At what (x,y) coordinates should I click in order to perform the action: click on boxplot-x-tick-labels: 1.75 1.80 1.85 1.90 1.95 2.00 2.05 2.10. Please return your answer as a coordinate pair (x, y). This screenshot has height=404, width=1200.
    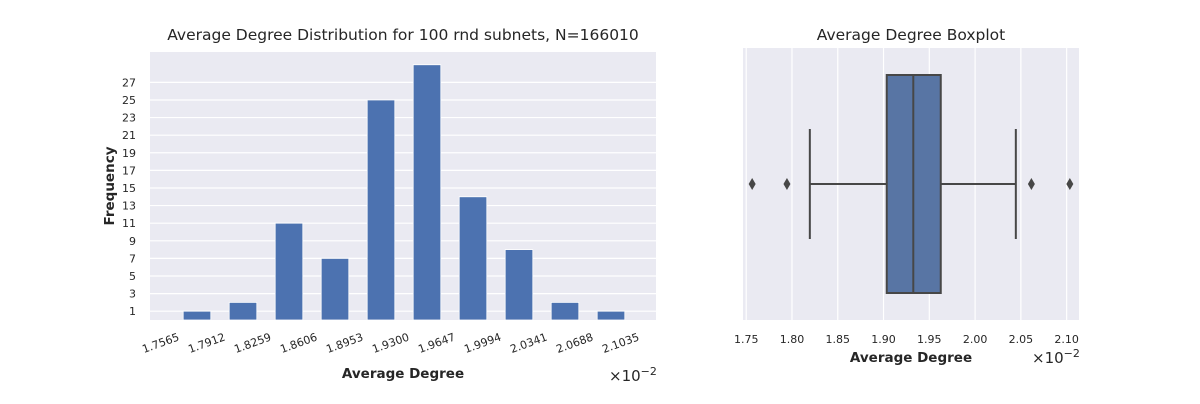
    Looking at the image, I should click on (906, 339).